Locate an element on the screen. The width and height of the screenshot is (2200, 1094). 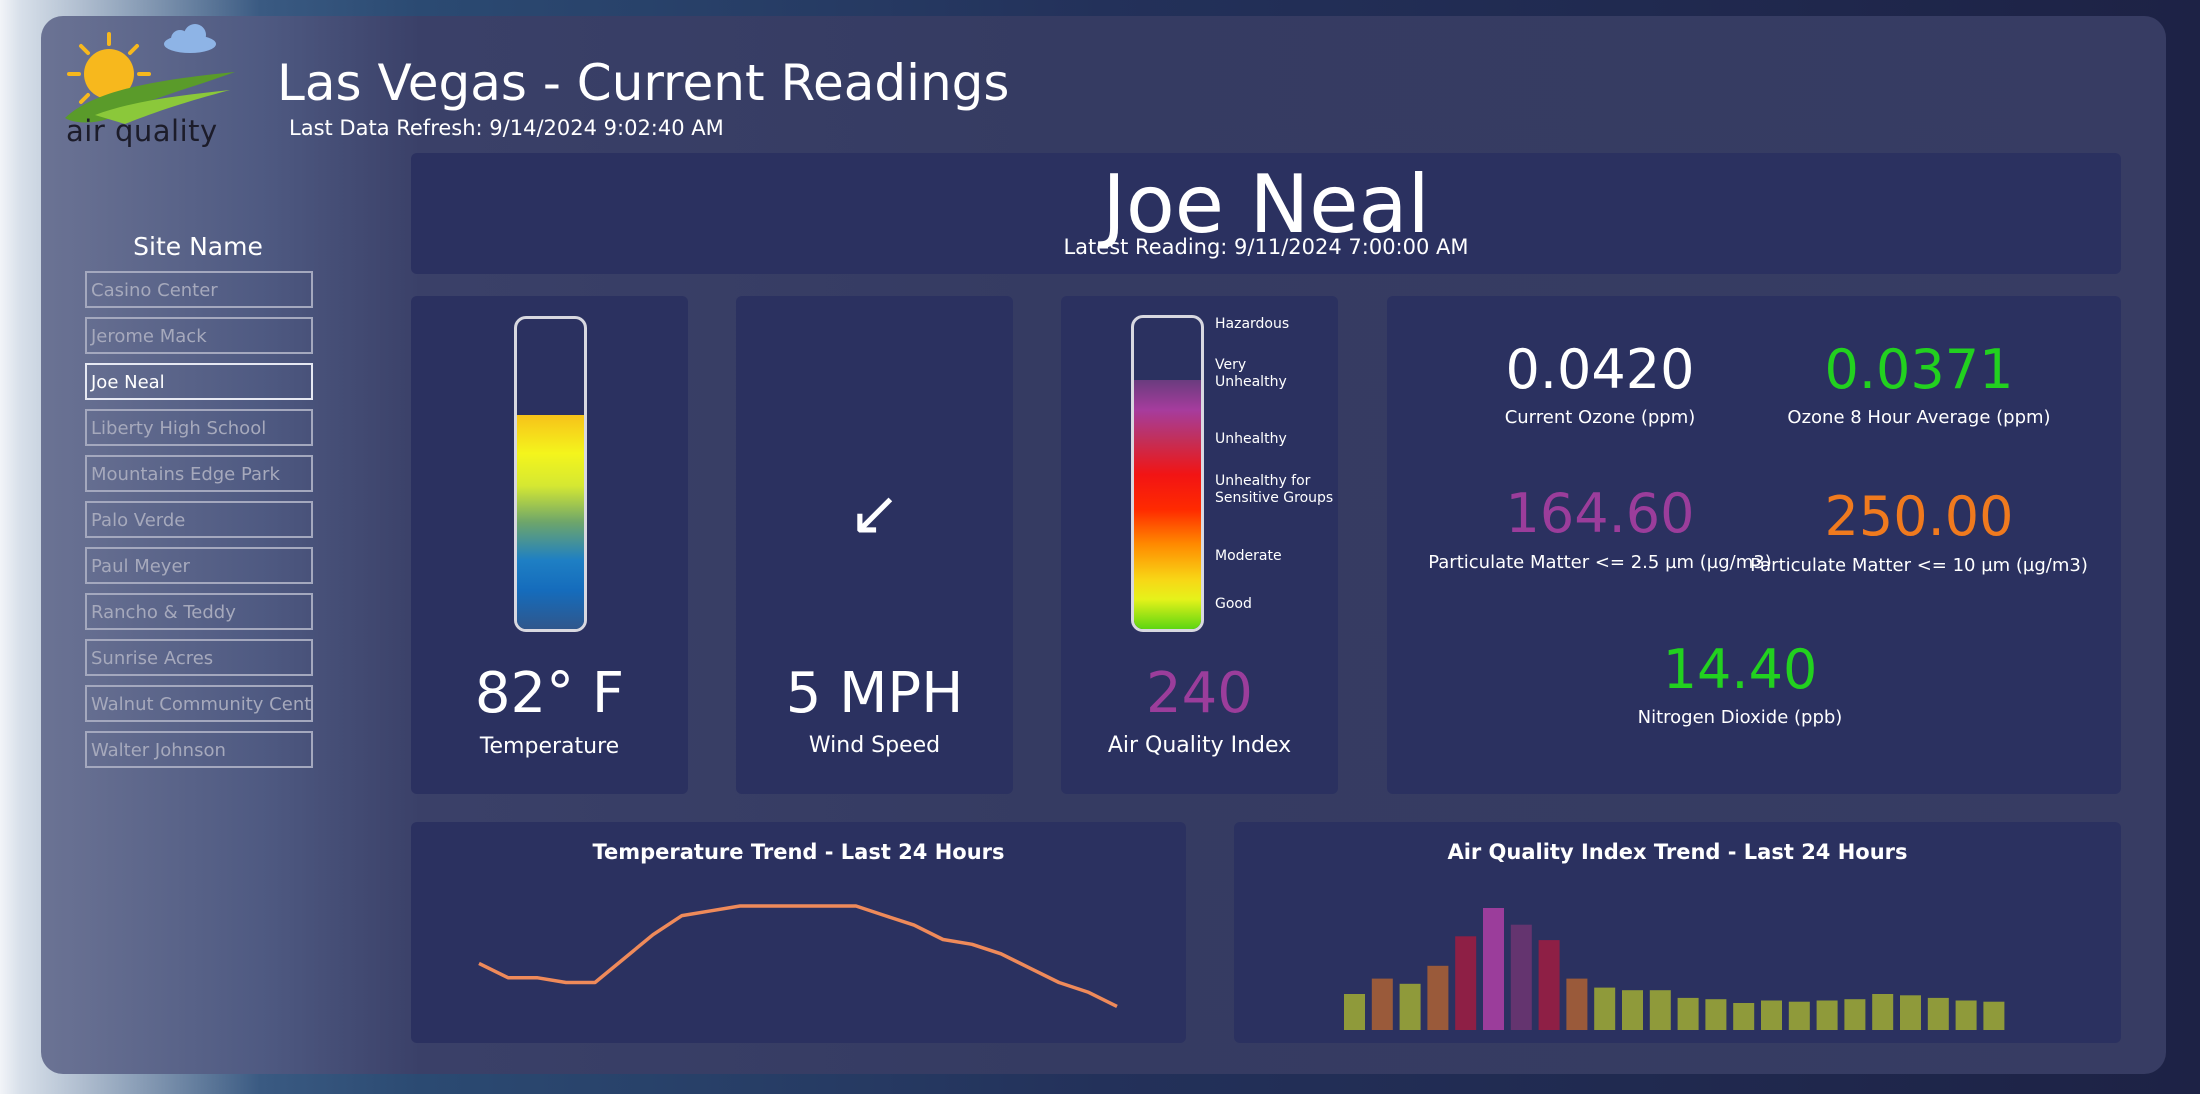
ozone-8hr-label: Ozone 8 Hour Average (ppm) is located at coordinates (1919, 417).